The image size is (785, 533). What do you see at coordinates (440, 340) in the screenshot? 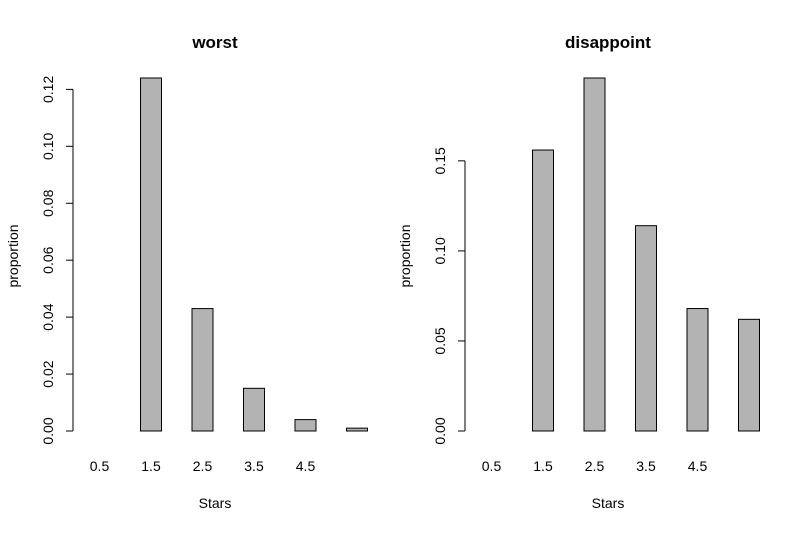
I see `y-tick-label: 0.05` at bounding box center [440, 340].